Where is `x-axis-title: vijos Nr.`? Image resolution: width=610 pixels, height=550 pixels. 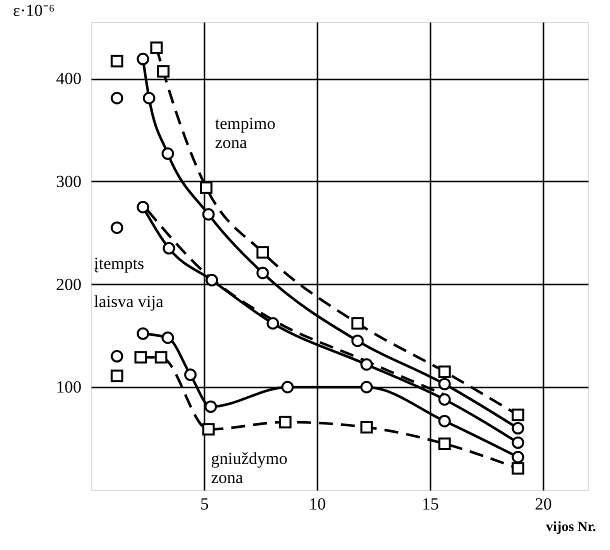
x-axis-title: vijos Nr. is located at coordinates (571, 527).